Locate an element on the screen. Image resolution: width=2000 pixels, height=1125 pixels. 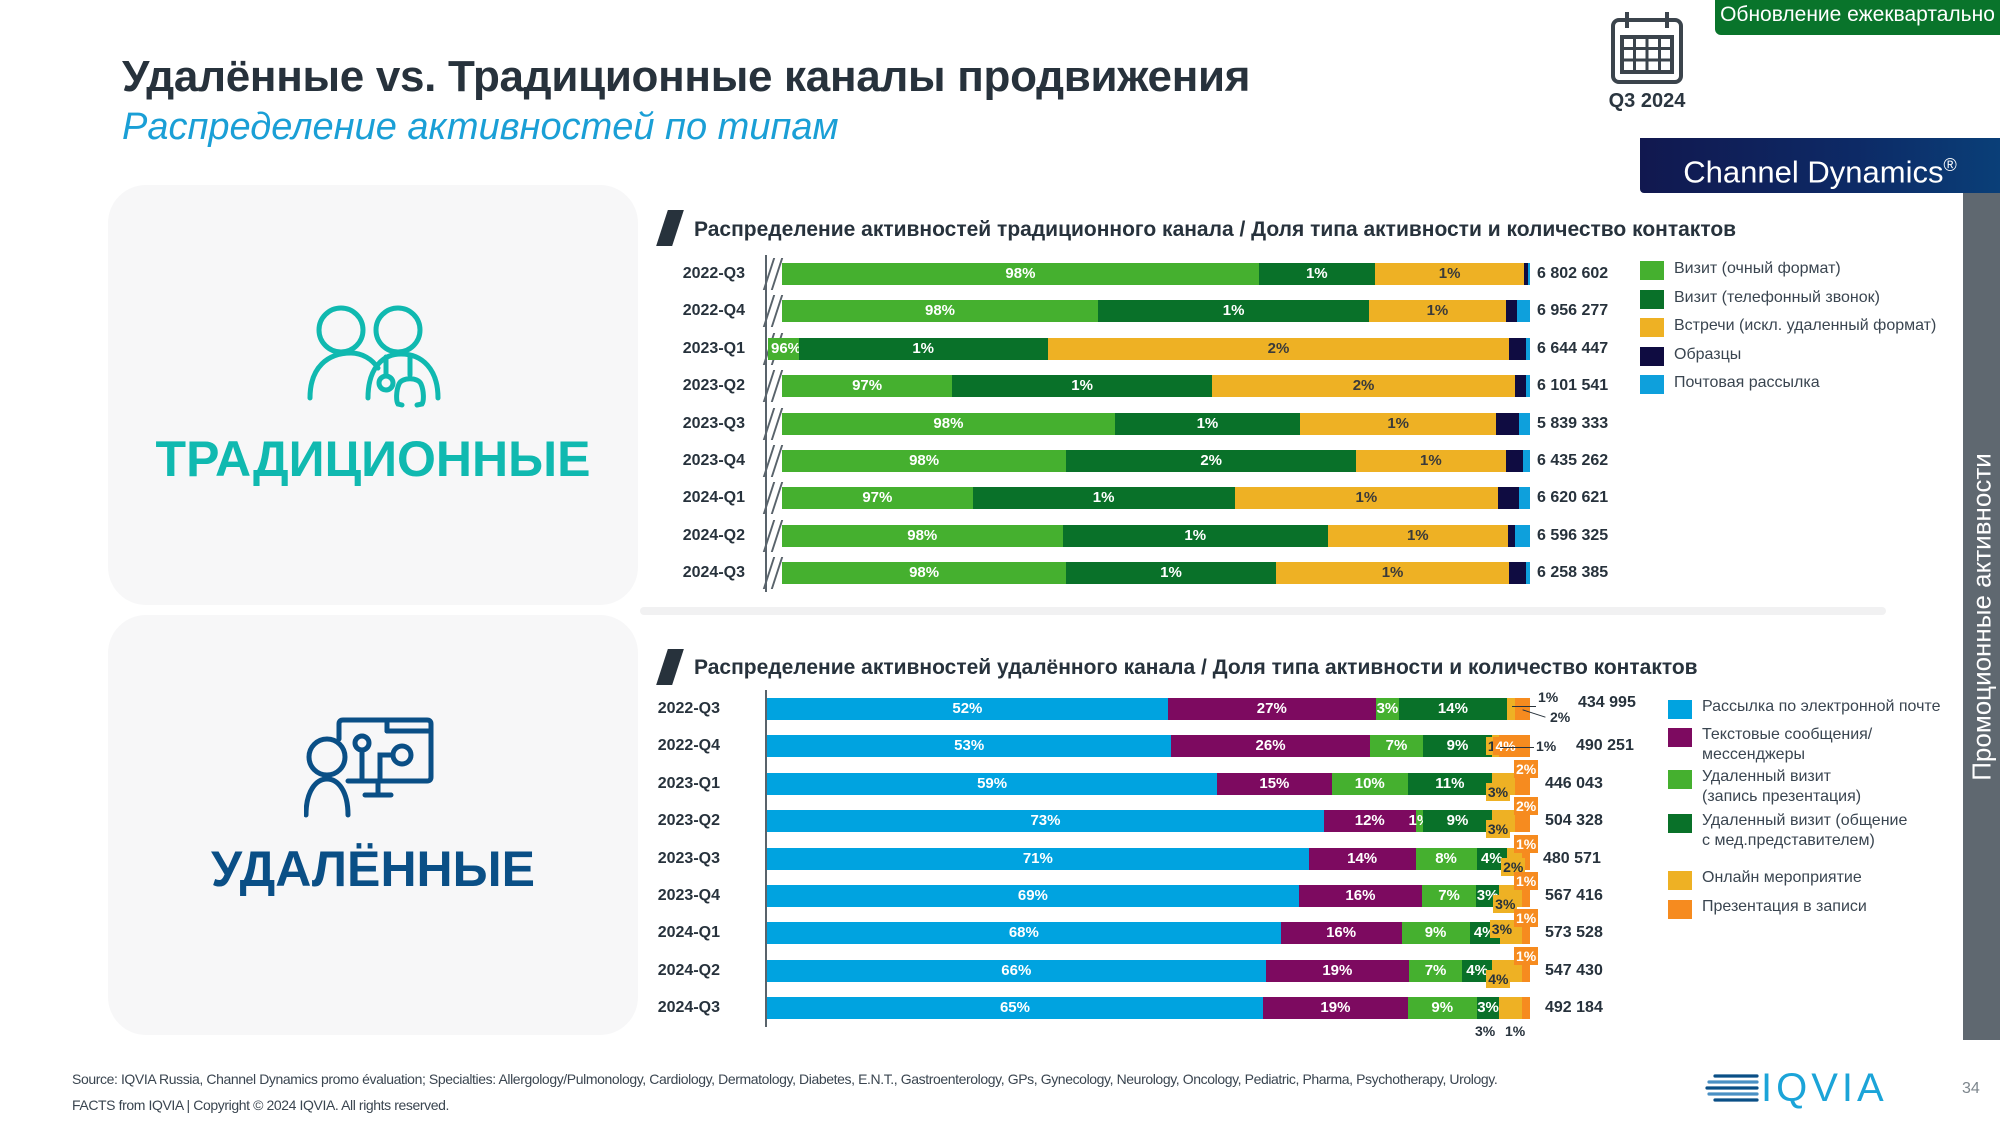
bar-value-label: 4% is located at coordinates (1484, 933).